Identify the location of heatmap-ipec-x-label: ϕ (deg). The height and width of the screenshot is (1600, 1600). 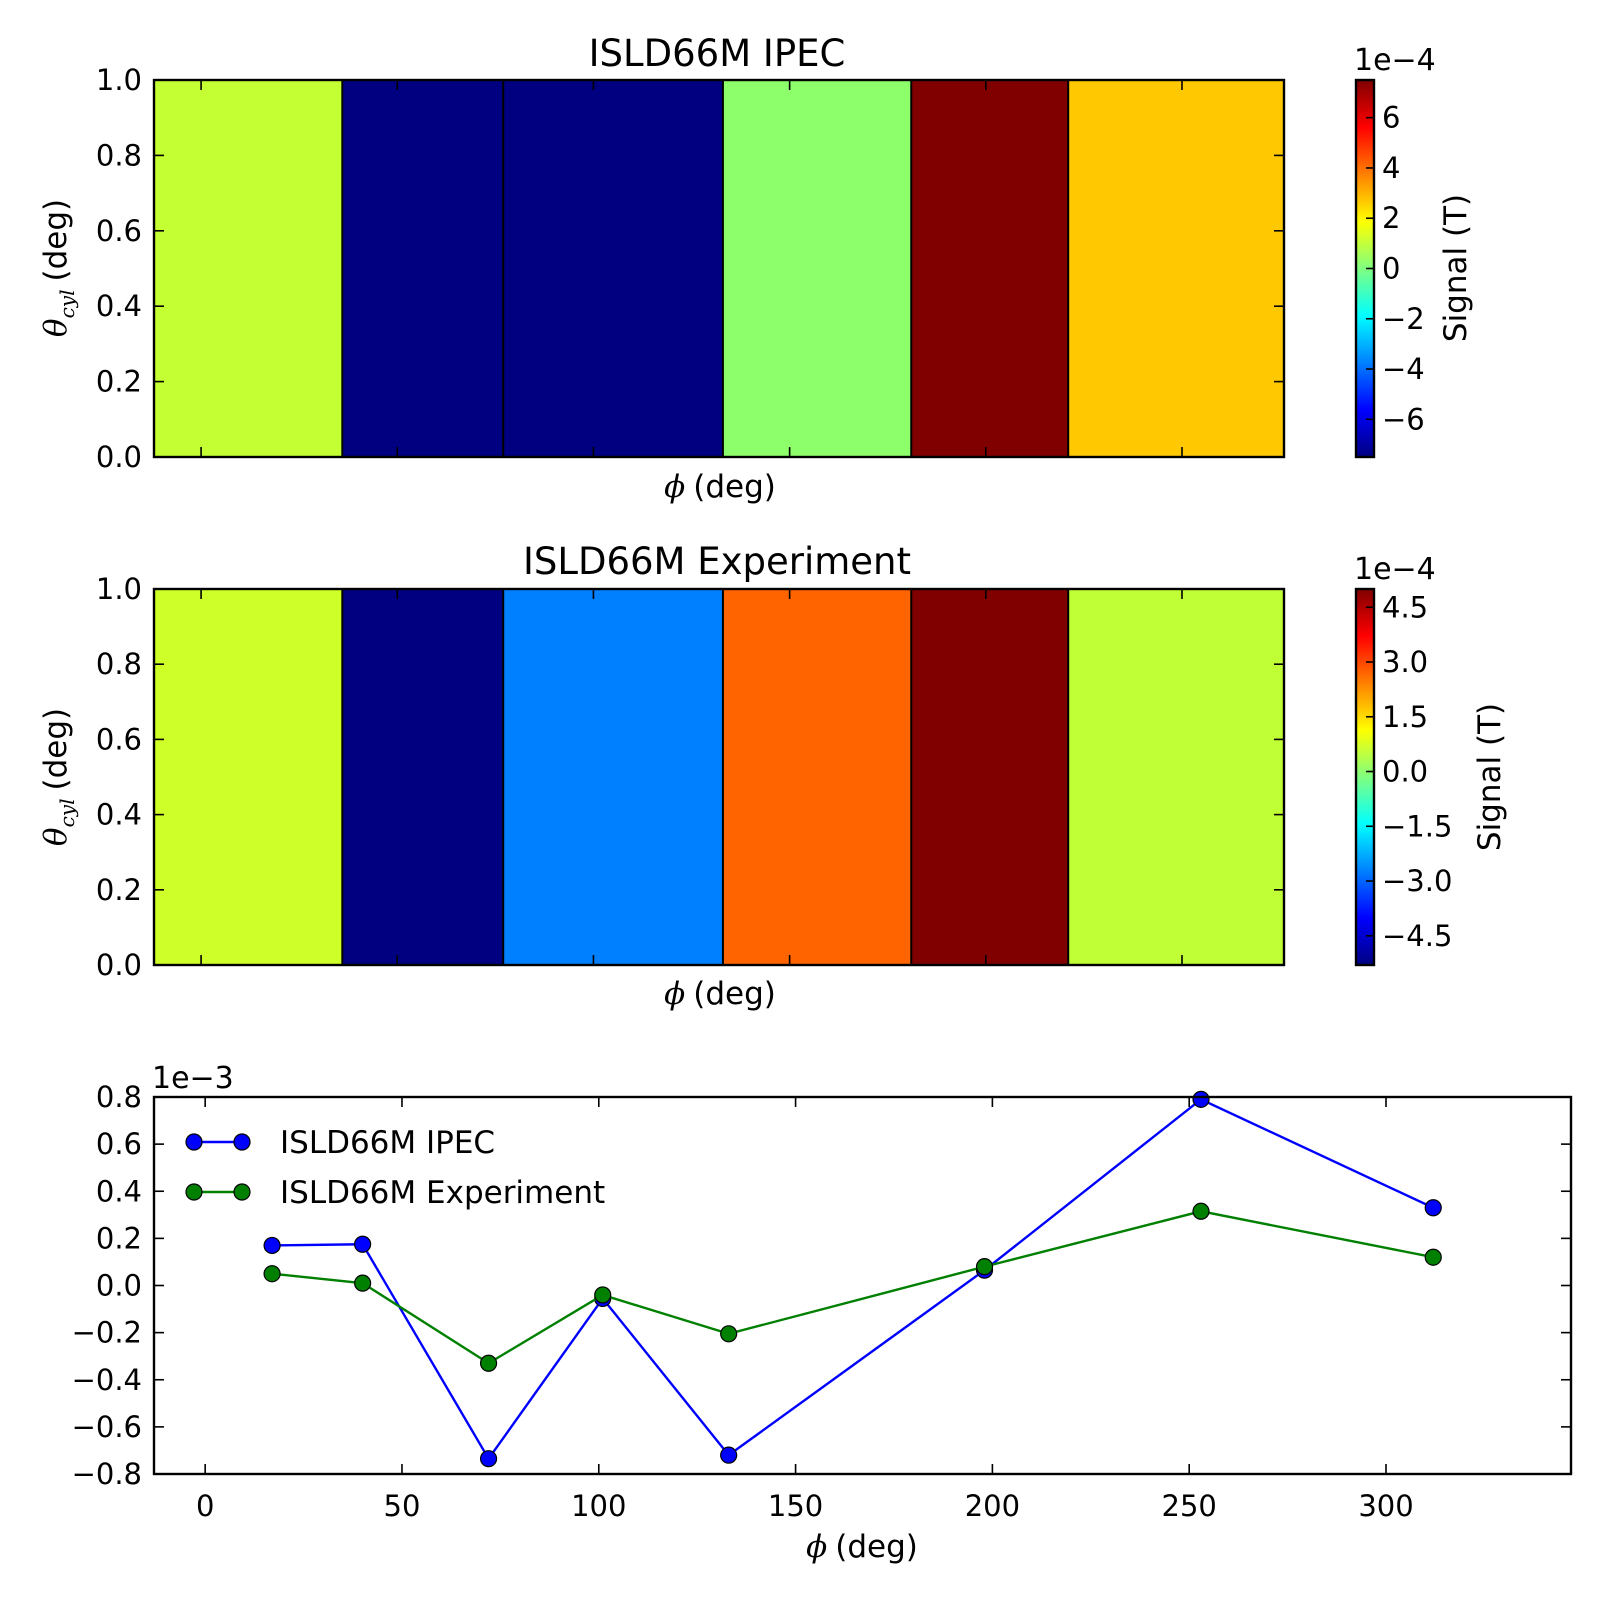
(720, 487).